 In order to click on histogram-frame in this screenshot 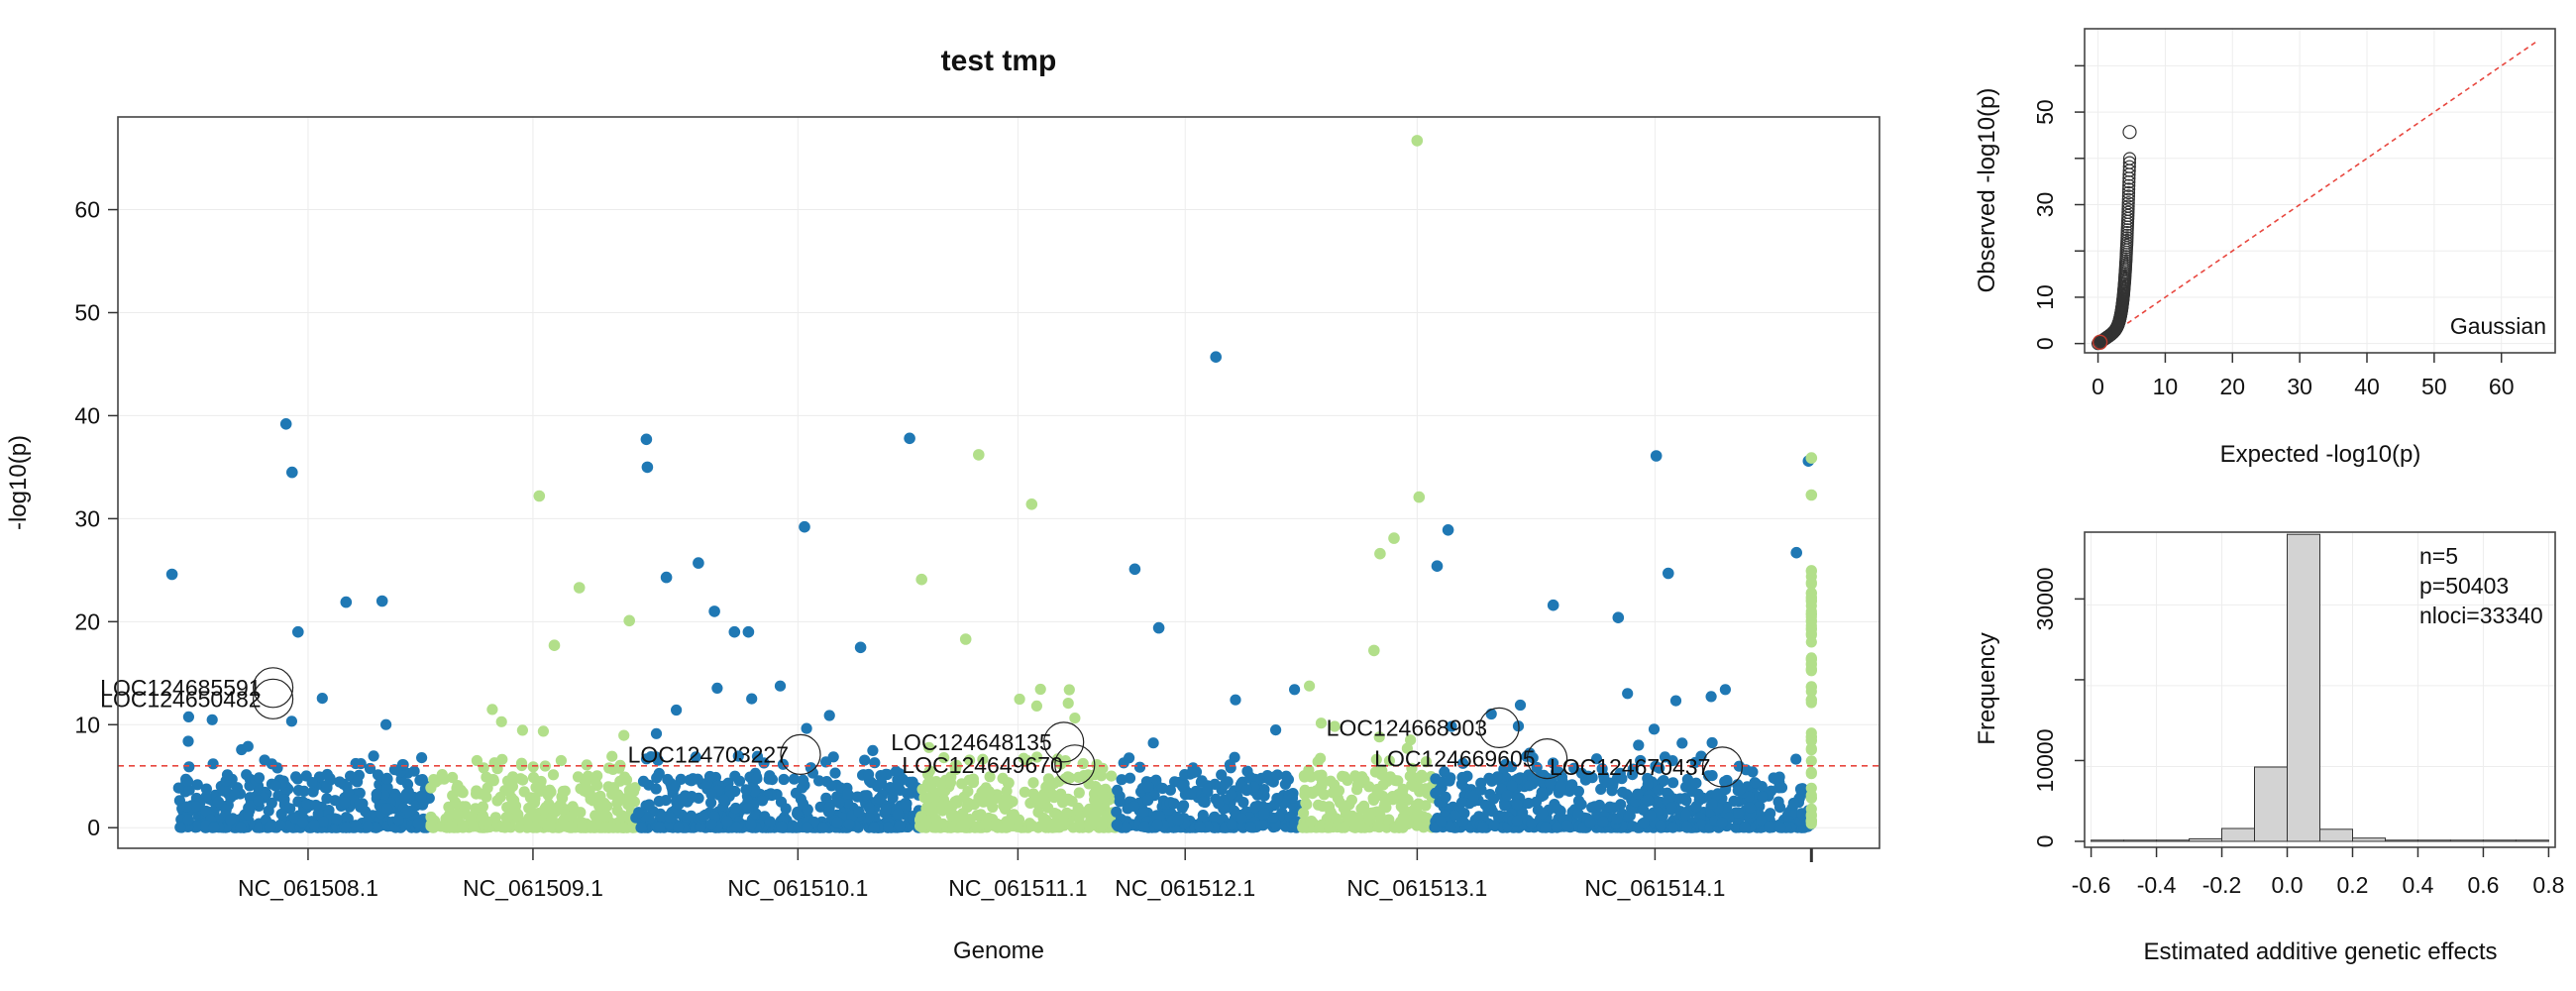, I will do `click(2320, 689)`.